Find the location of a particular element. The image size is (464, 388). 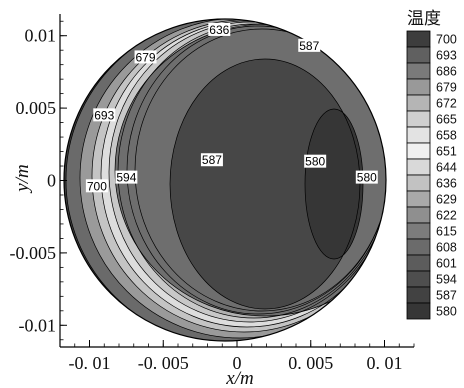

legend-label: 679 is located at coordinates (446, 88).